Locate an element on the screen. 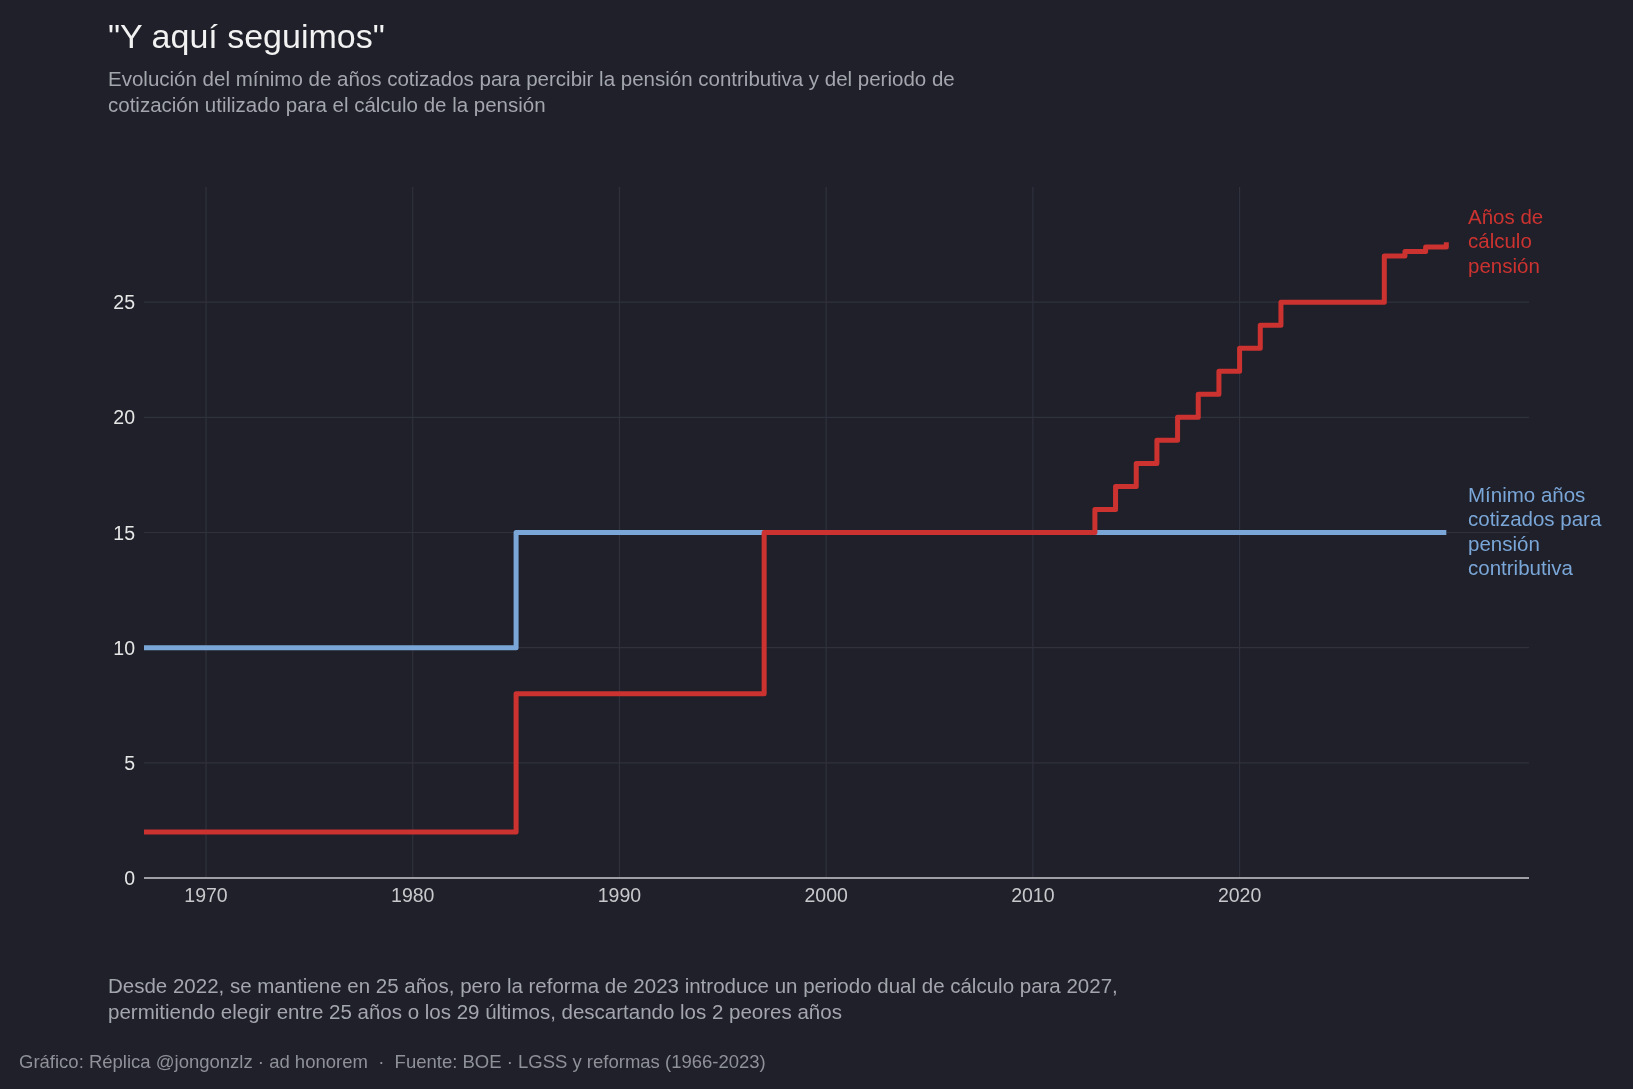 The image size is (1633, 1089). x-tick-label: 2010 is located at coordinates (1033, 895).